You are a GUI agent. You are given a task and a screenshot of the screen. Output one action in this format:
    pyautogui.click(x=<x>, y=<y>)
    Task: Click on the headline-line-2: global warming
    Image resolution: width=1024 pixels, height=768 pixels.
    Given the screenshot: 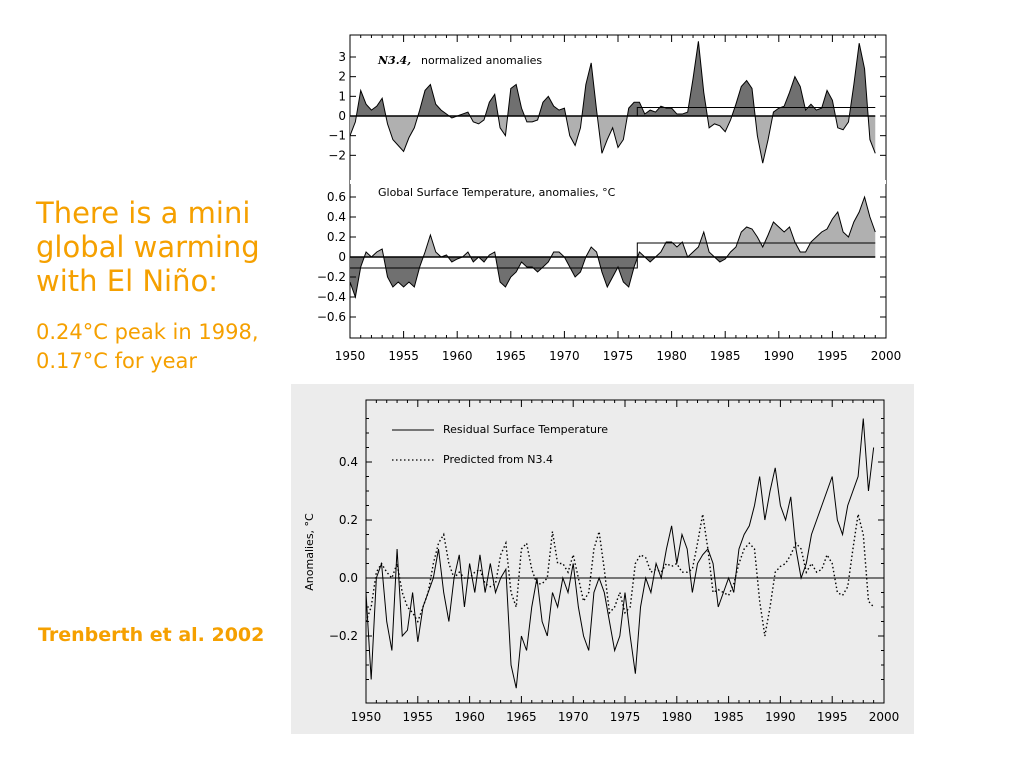 What is the action you would take?
    pyautogui.click(x=148, y=247)
    